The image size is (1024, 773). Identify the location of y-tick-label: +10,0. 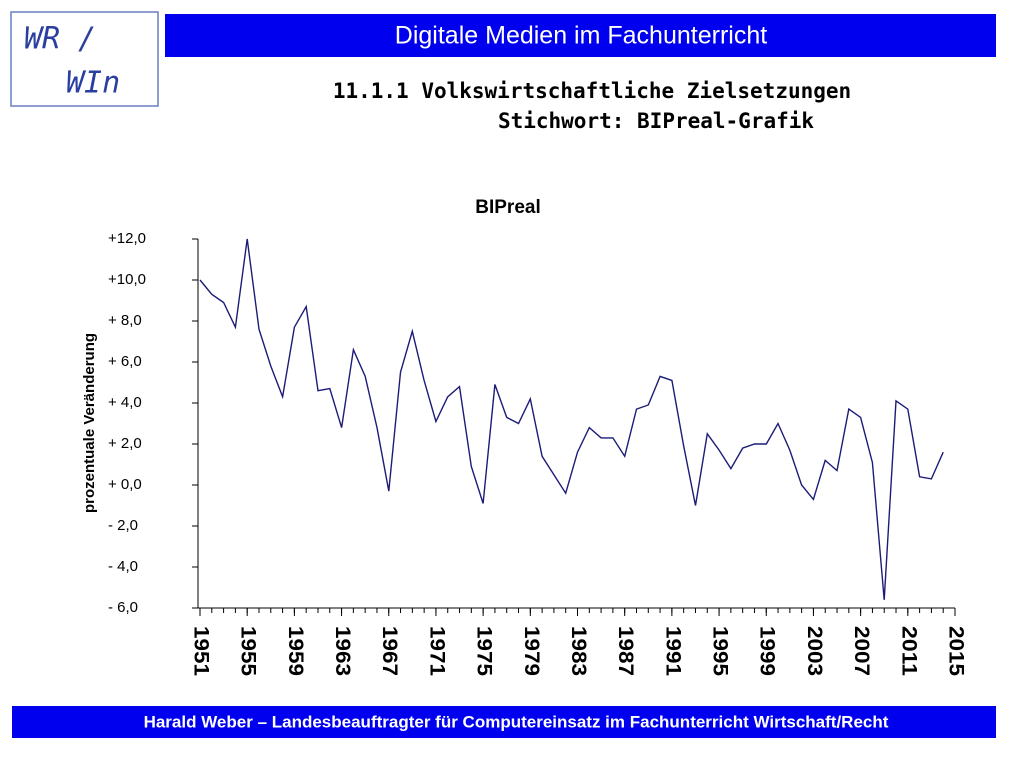
(127, 279).